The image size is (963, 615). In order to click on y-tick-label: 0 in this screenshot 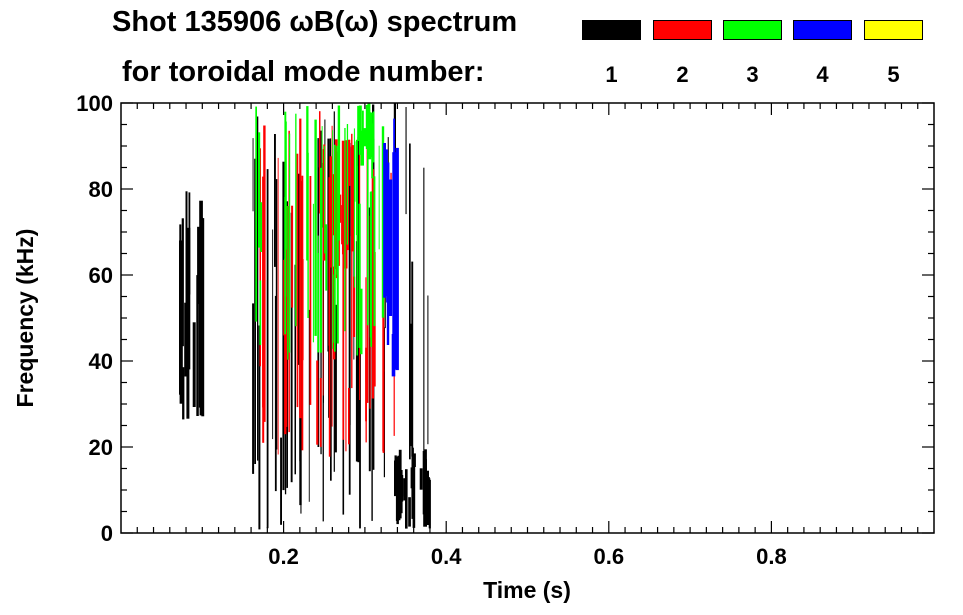, I will do `click(107, 533)`.